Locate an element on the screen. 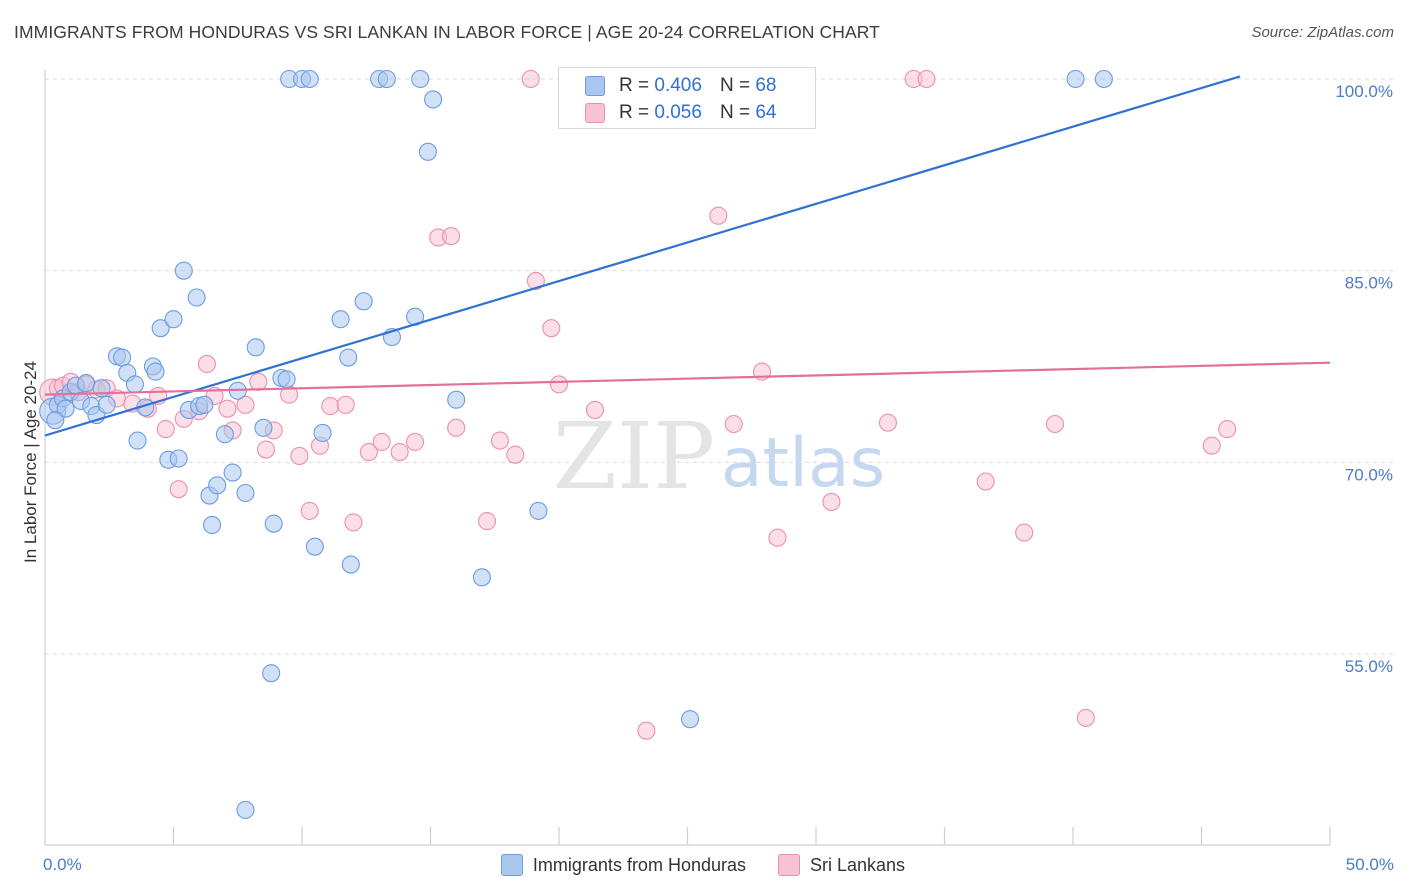 This screenshot has height=892, width=1406. x-tick-label: 50.0% is located at coordinates (1370, 864).